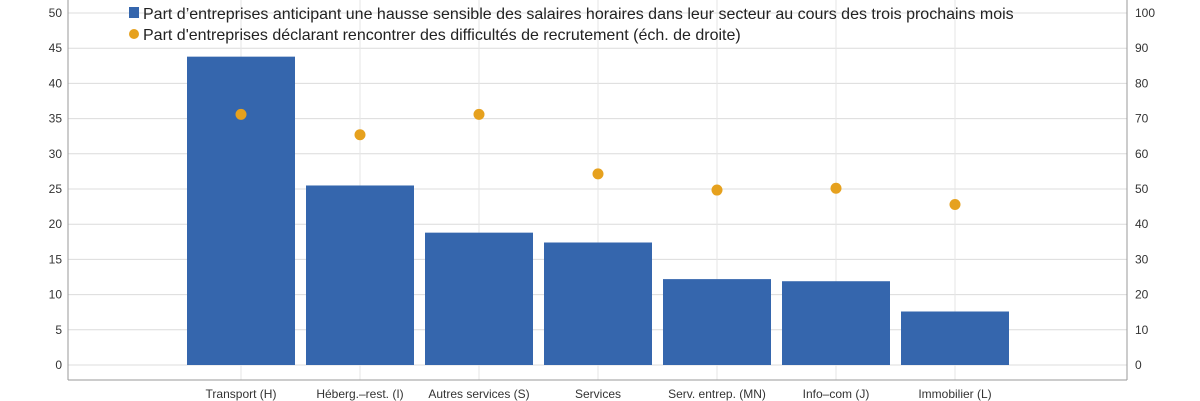 This screenshot has width=1200, height=401. What do you see at coordinates (1142, 154) in the screenshot?
I see `right-tick-label: 60` at bounding box center [1142, 154].